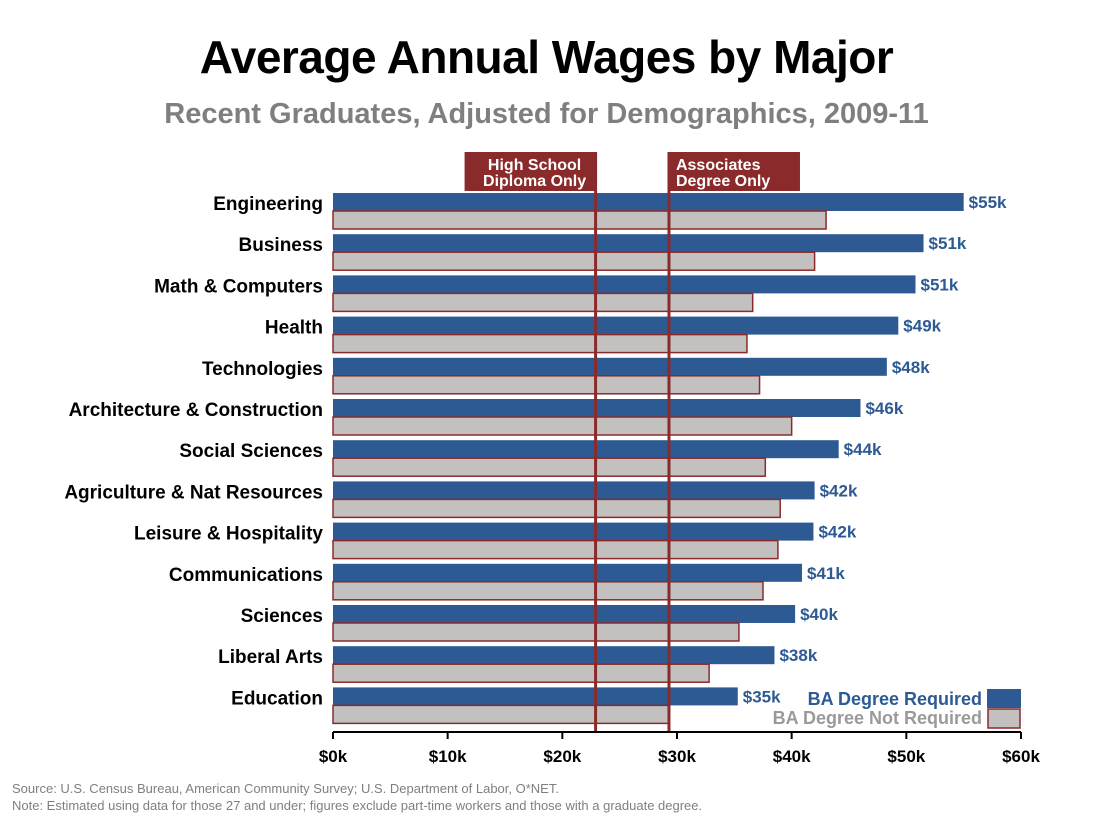  I want to click on bar-value-label: $38k, so click(798, 655).